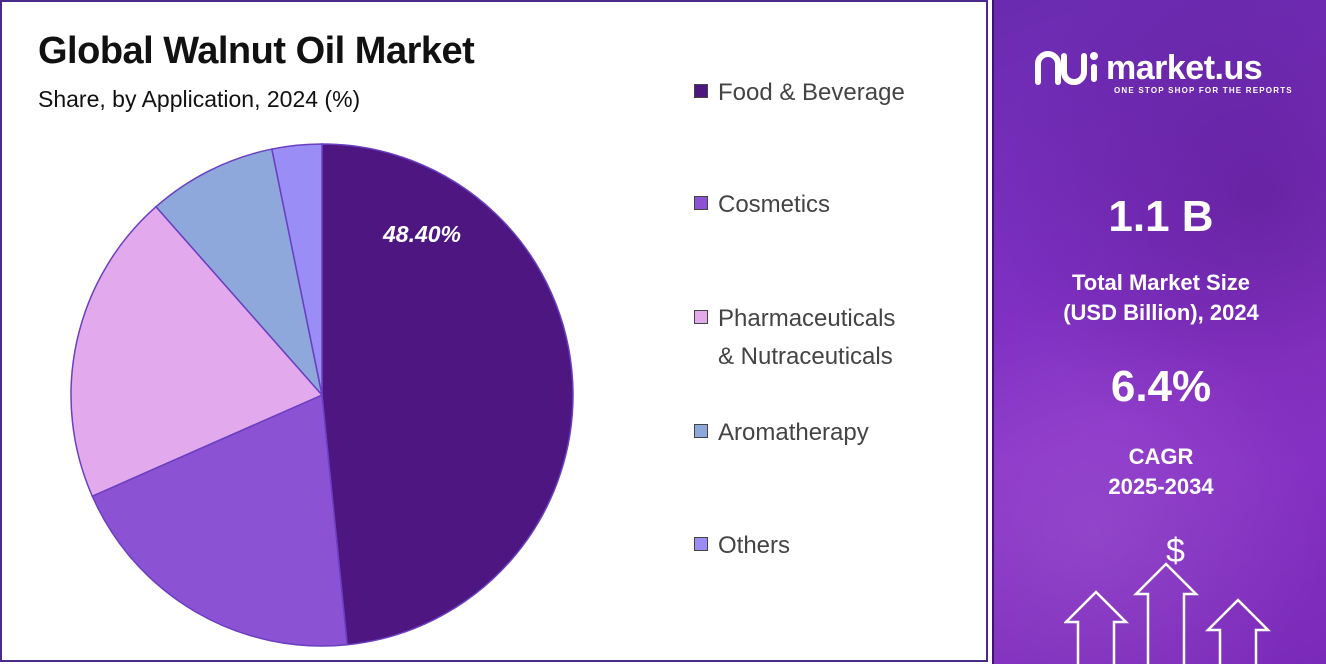  I want to click on brand-logo: market.us ONE STOP SHOP FOR THE REPORTS, so click(1163, 71).